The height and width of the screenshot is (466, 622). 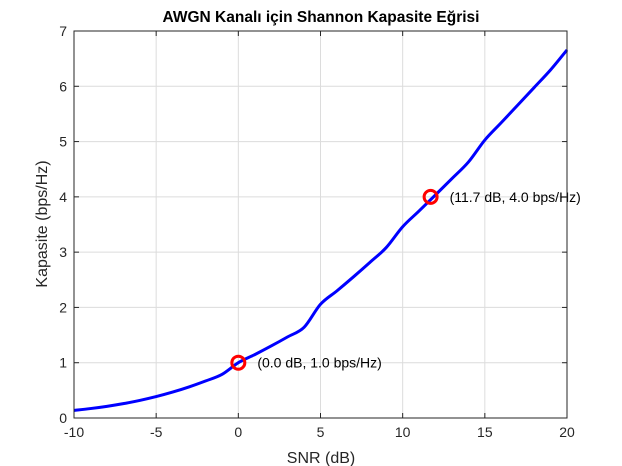 I want to click on x-tick-label: -5, so click(x=156, y=432).